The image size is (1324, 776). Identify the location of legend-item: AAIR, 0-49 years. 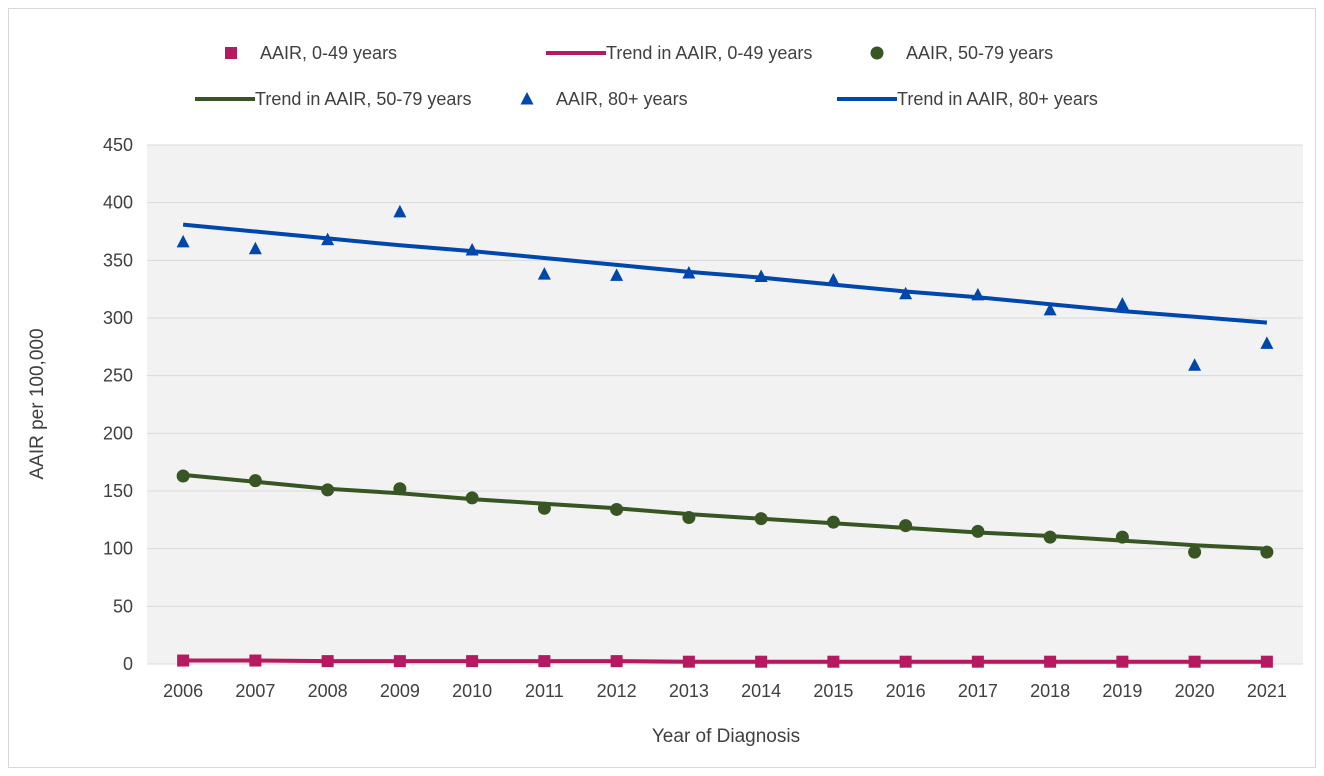
(311, 53).